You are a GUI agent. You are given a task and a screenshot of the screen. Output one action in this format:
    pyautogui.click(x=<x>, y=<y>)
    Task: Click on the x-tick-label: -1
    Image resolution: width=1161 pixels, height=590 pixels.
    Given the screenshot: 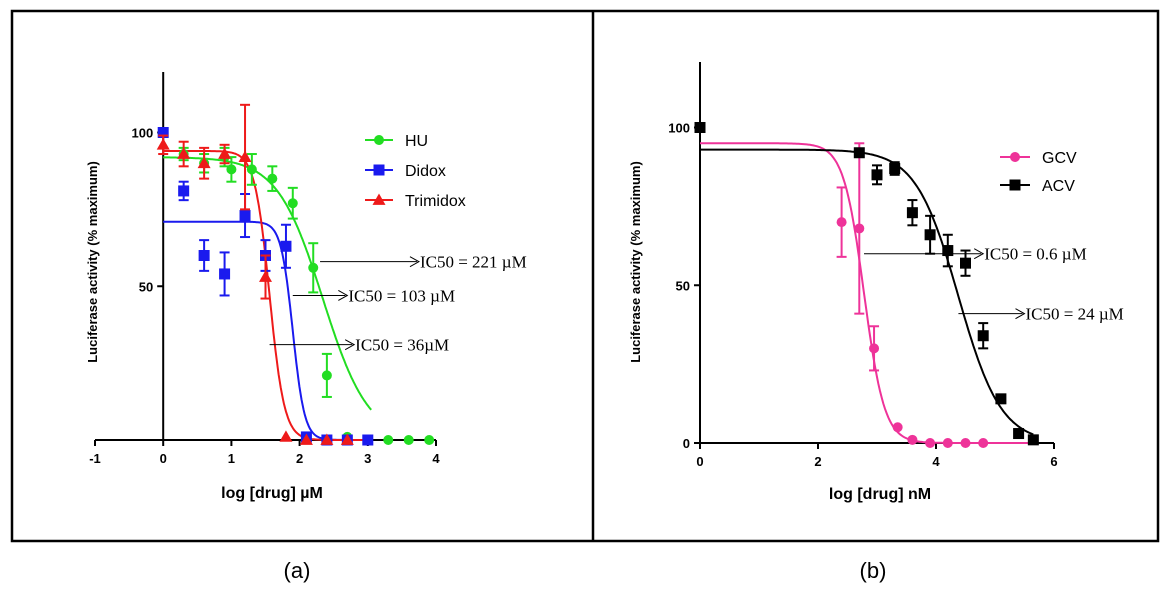 What is the action you would take?
    pyautogui.click(x=95, y=458)
    